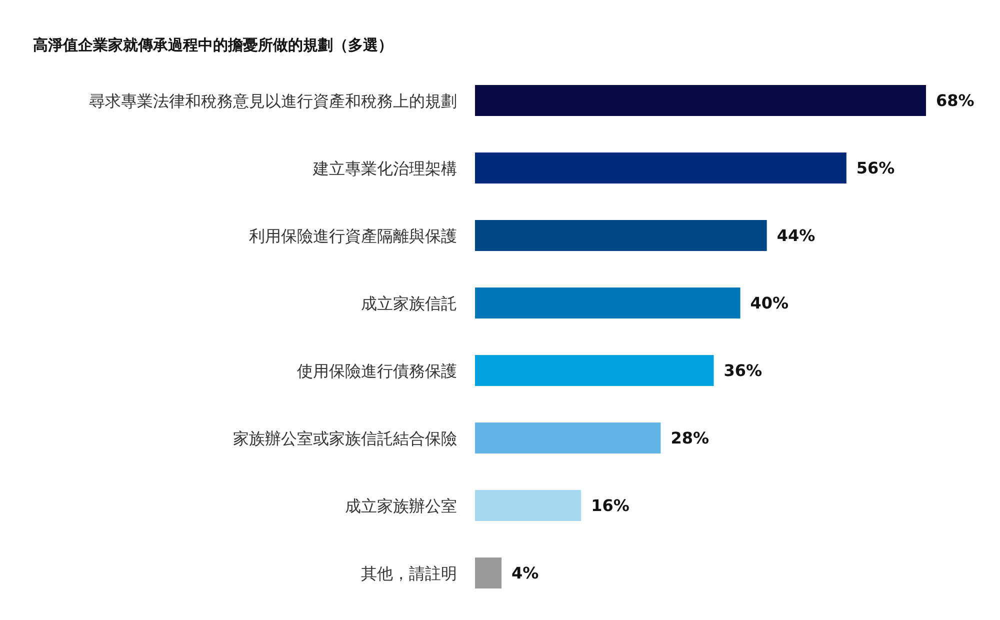  I want to click on data-label: 44%, so click(796, 236).